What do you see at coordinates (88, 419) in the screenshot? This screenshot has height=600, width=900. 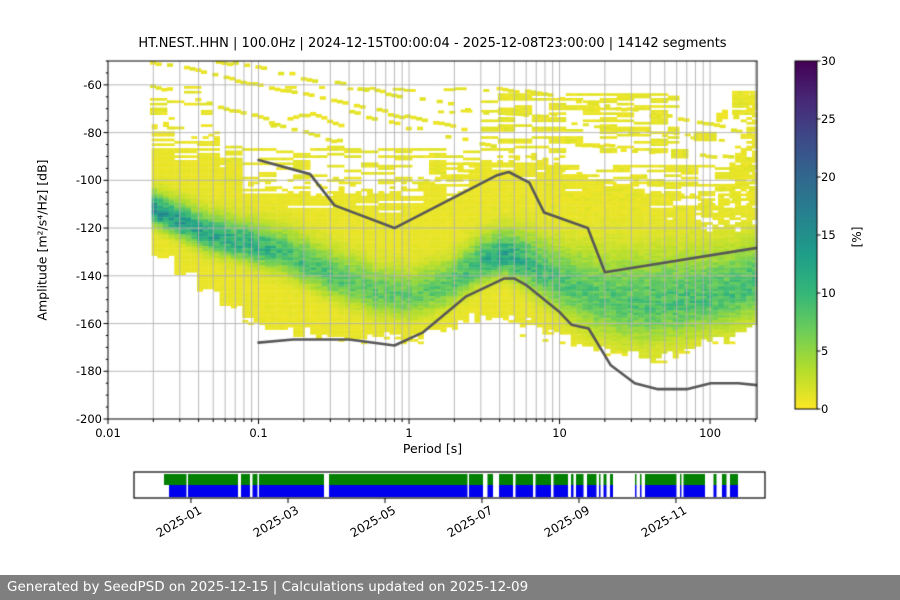 I see `y-tick-label: -200` at bounding box center [88, 419].